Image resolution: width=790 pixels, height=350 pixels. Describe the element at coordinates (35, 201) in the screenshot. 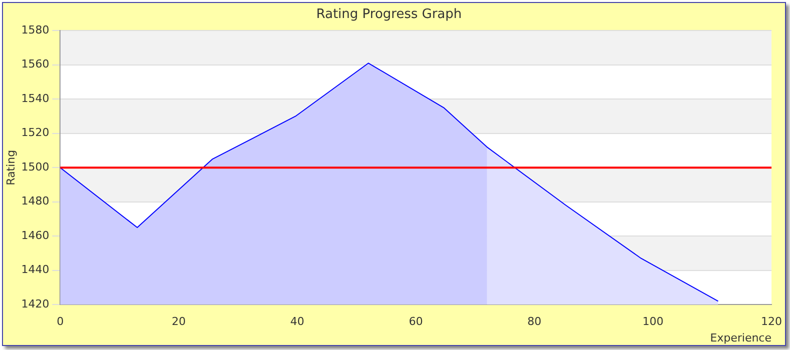

I see `y-tick-label: 1480` at that location.